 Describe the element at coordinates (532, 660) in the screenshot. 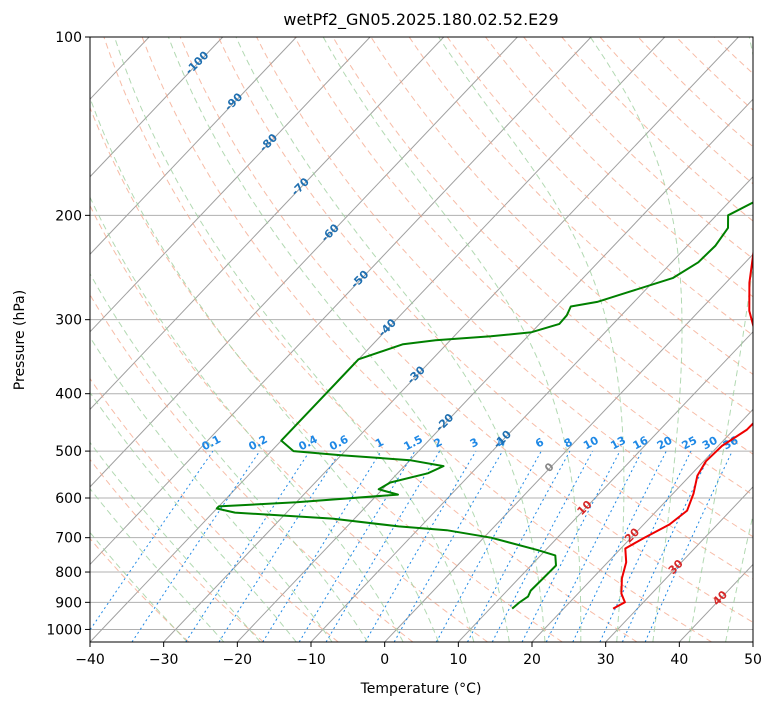

I see `x-tick-label: 20` at that location.